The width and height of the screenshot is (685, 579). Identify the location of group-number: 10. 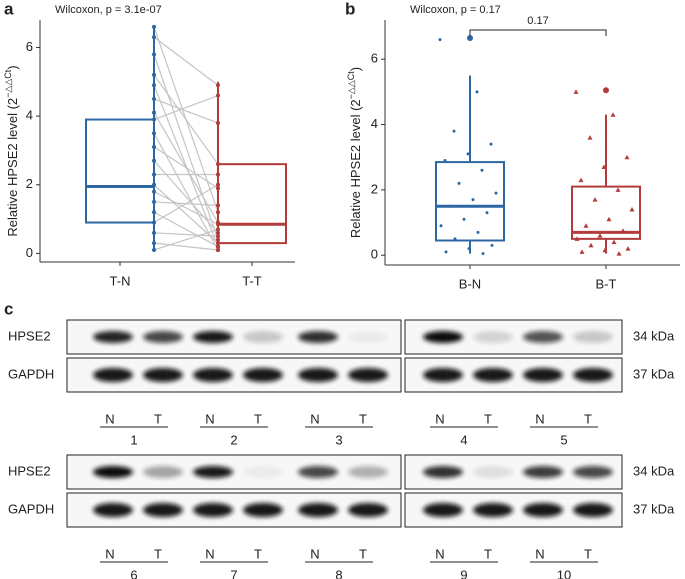
(564, 573).